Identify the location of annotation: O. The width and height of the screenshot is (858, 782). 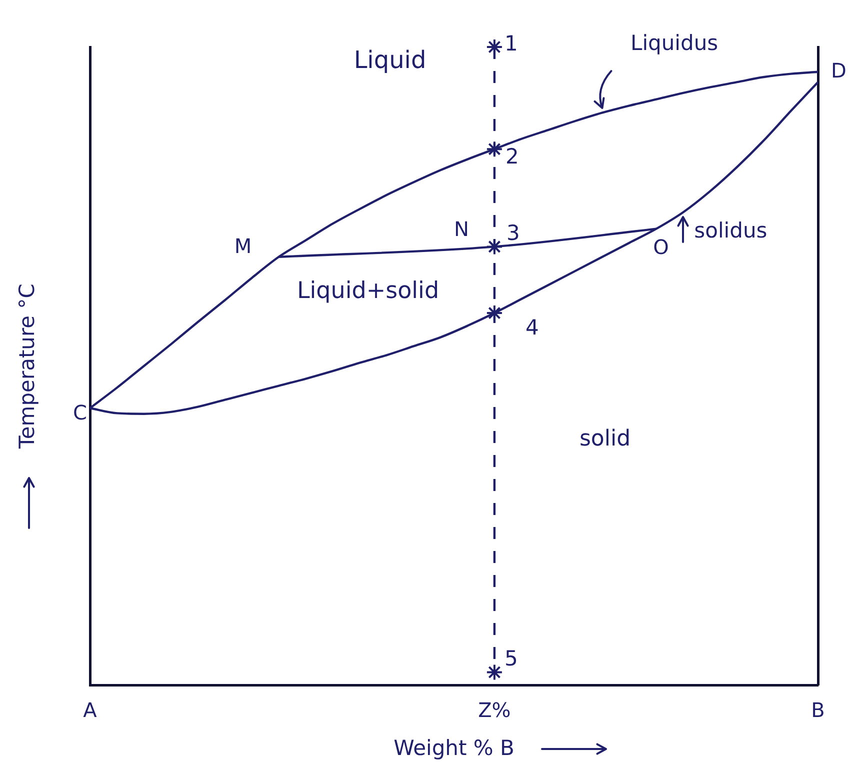
(661, 247).